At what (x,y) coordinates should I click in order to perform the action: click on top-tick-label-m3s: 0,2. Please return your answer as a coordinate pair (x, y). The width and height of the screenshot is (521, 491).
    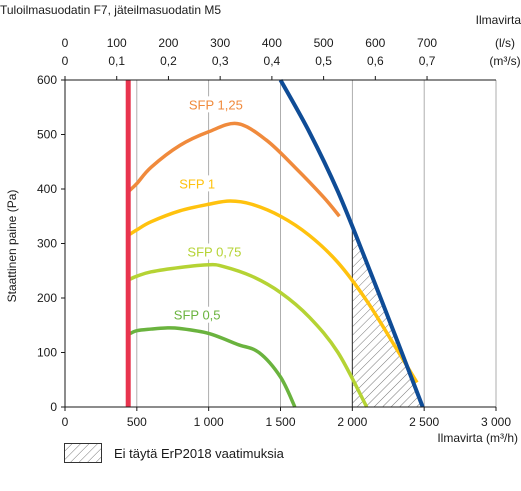
    Looking at the image, I should click on (168, 61).